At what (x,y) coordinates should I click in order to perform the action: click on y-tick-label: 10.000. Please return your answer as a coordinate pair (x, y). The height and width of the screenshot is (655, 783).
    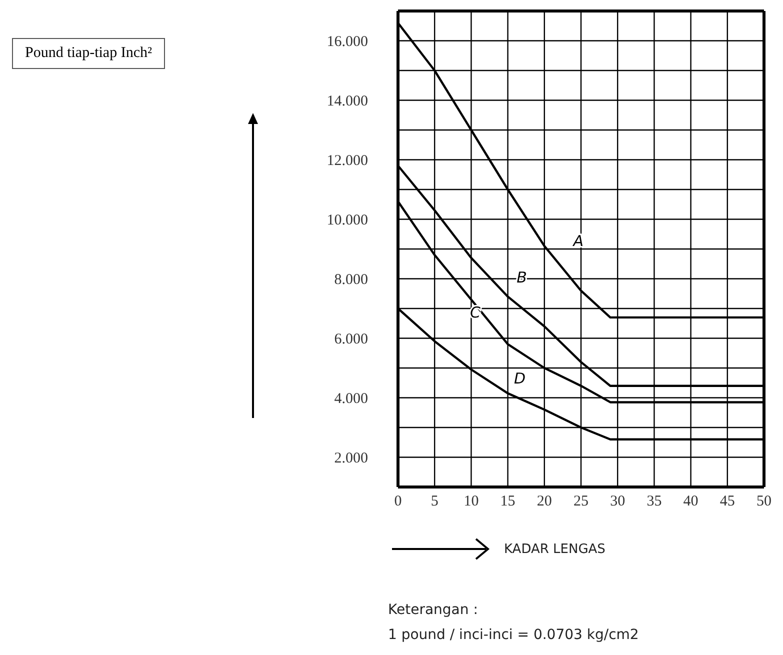
    Looking at the image, I should click on (347, 220).